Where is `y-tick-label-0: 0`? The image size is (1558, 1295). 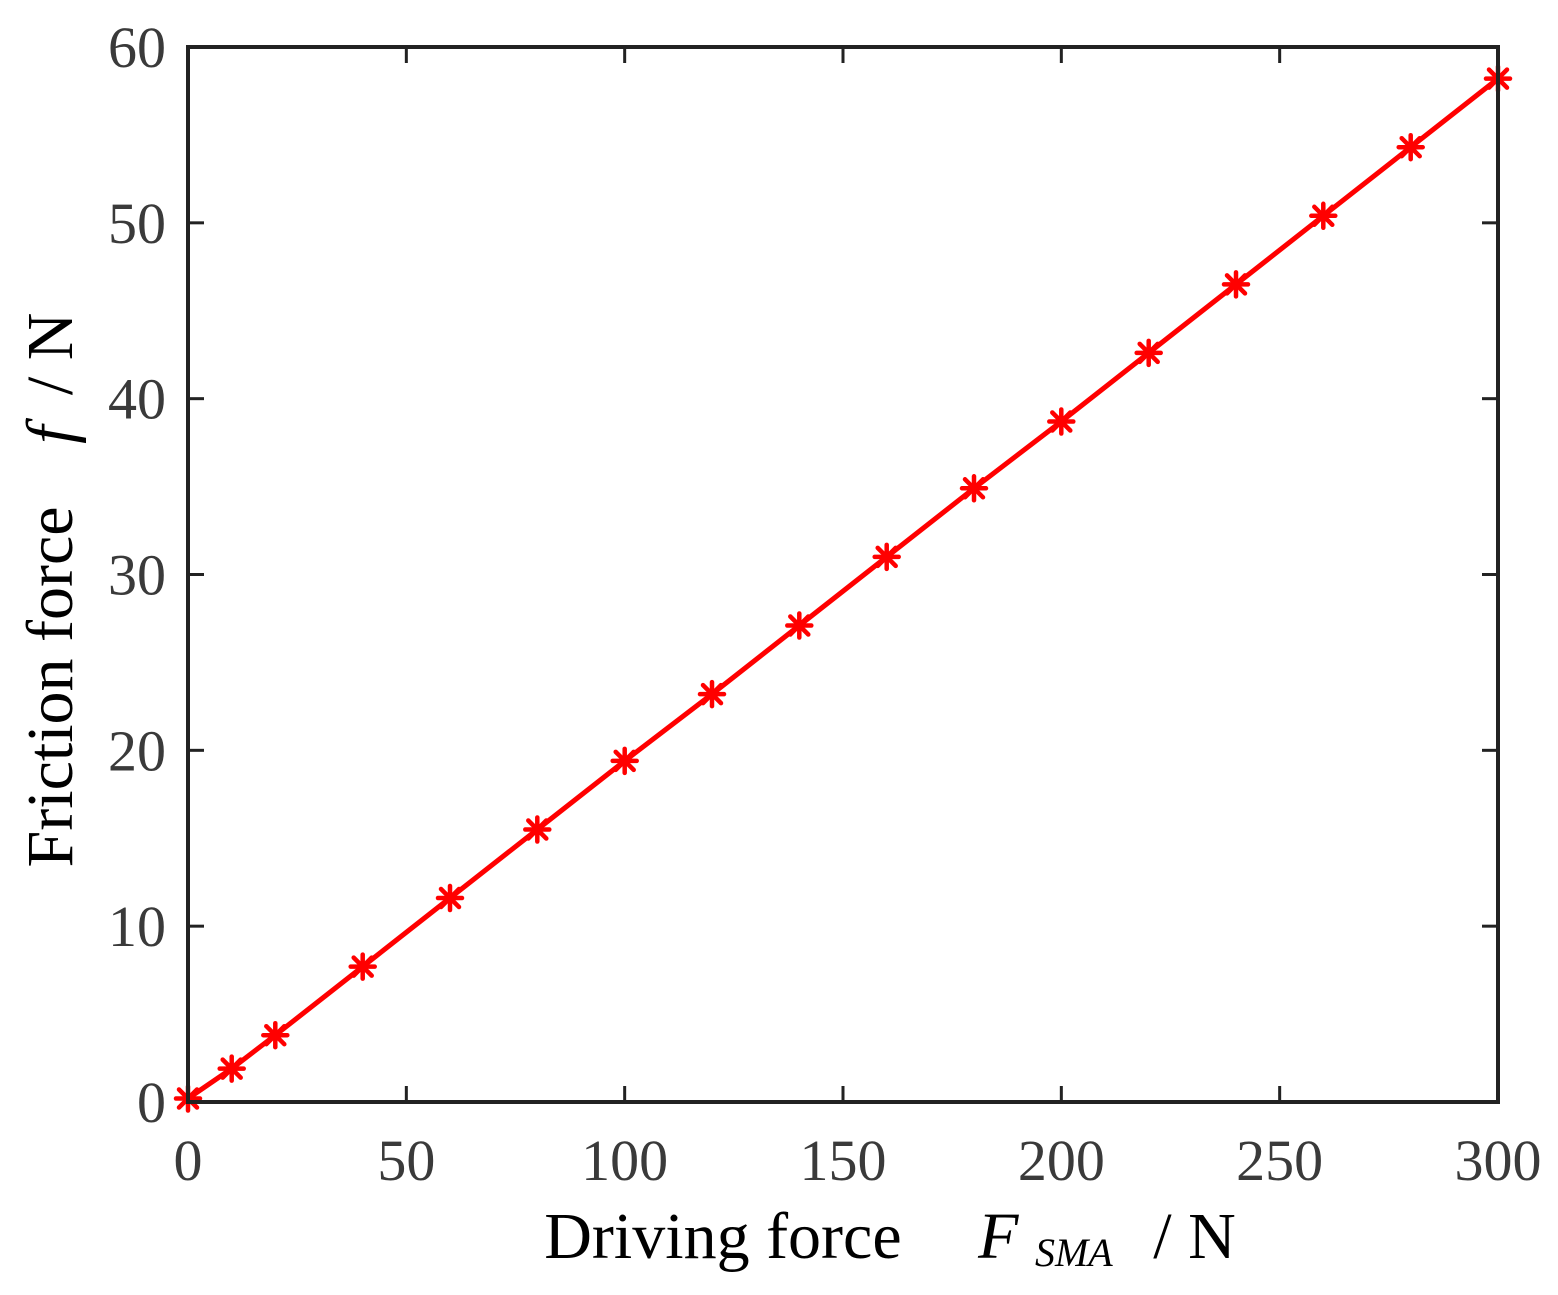 y-tick-label-0: 0 is located at coordinates (151, 1102).